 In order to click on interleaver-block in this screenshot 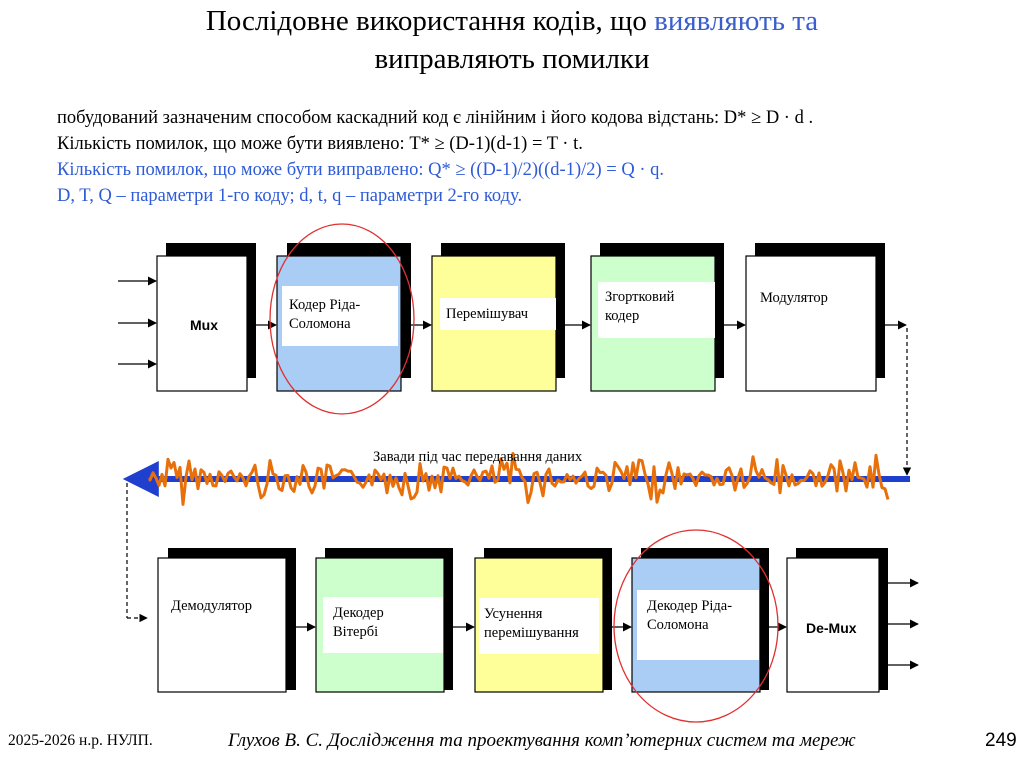, I will do `click(498, 317)`.